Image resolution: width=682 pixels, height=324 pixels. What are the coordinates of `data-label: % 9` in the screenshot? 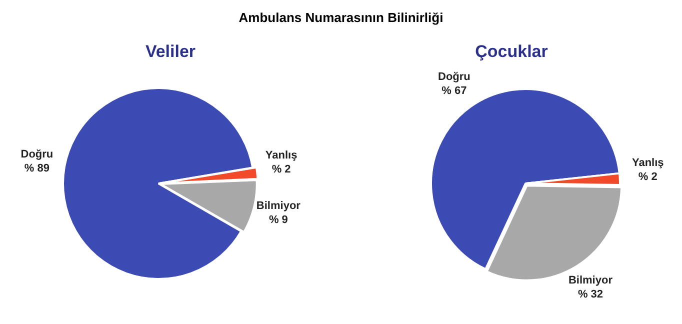 It's located at (278, 220).